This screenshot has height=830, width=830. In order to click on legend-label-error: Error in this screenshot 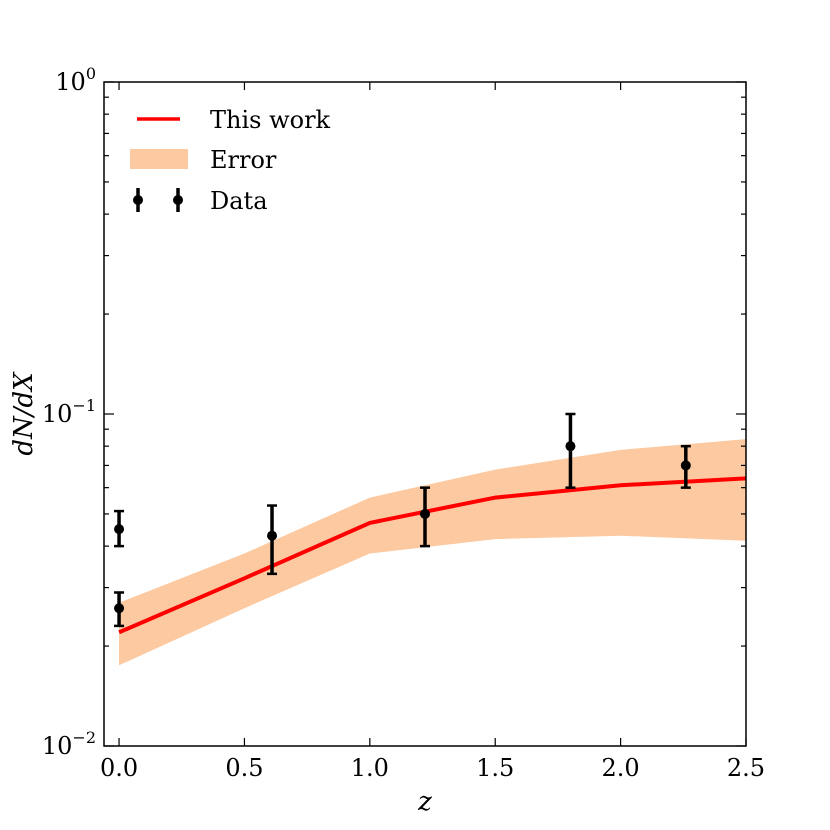, I will do `click(243, 160)`.